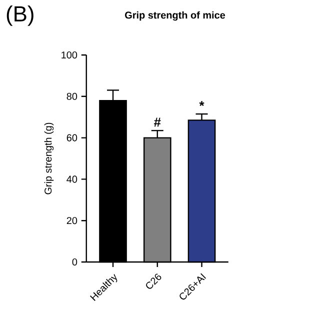  What do you see at coordinates (70, 55) in the screenshot?
I see `y-tick-label: 100` at bounding box center [70, 55].